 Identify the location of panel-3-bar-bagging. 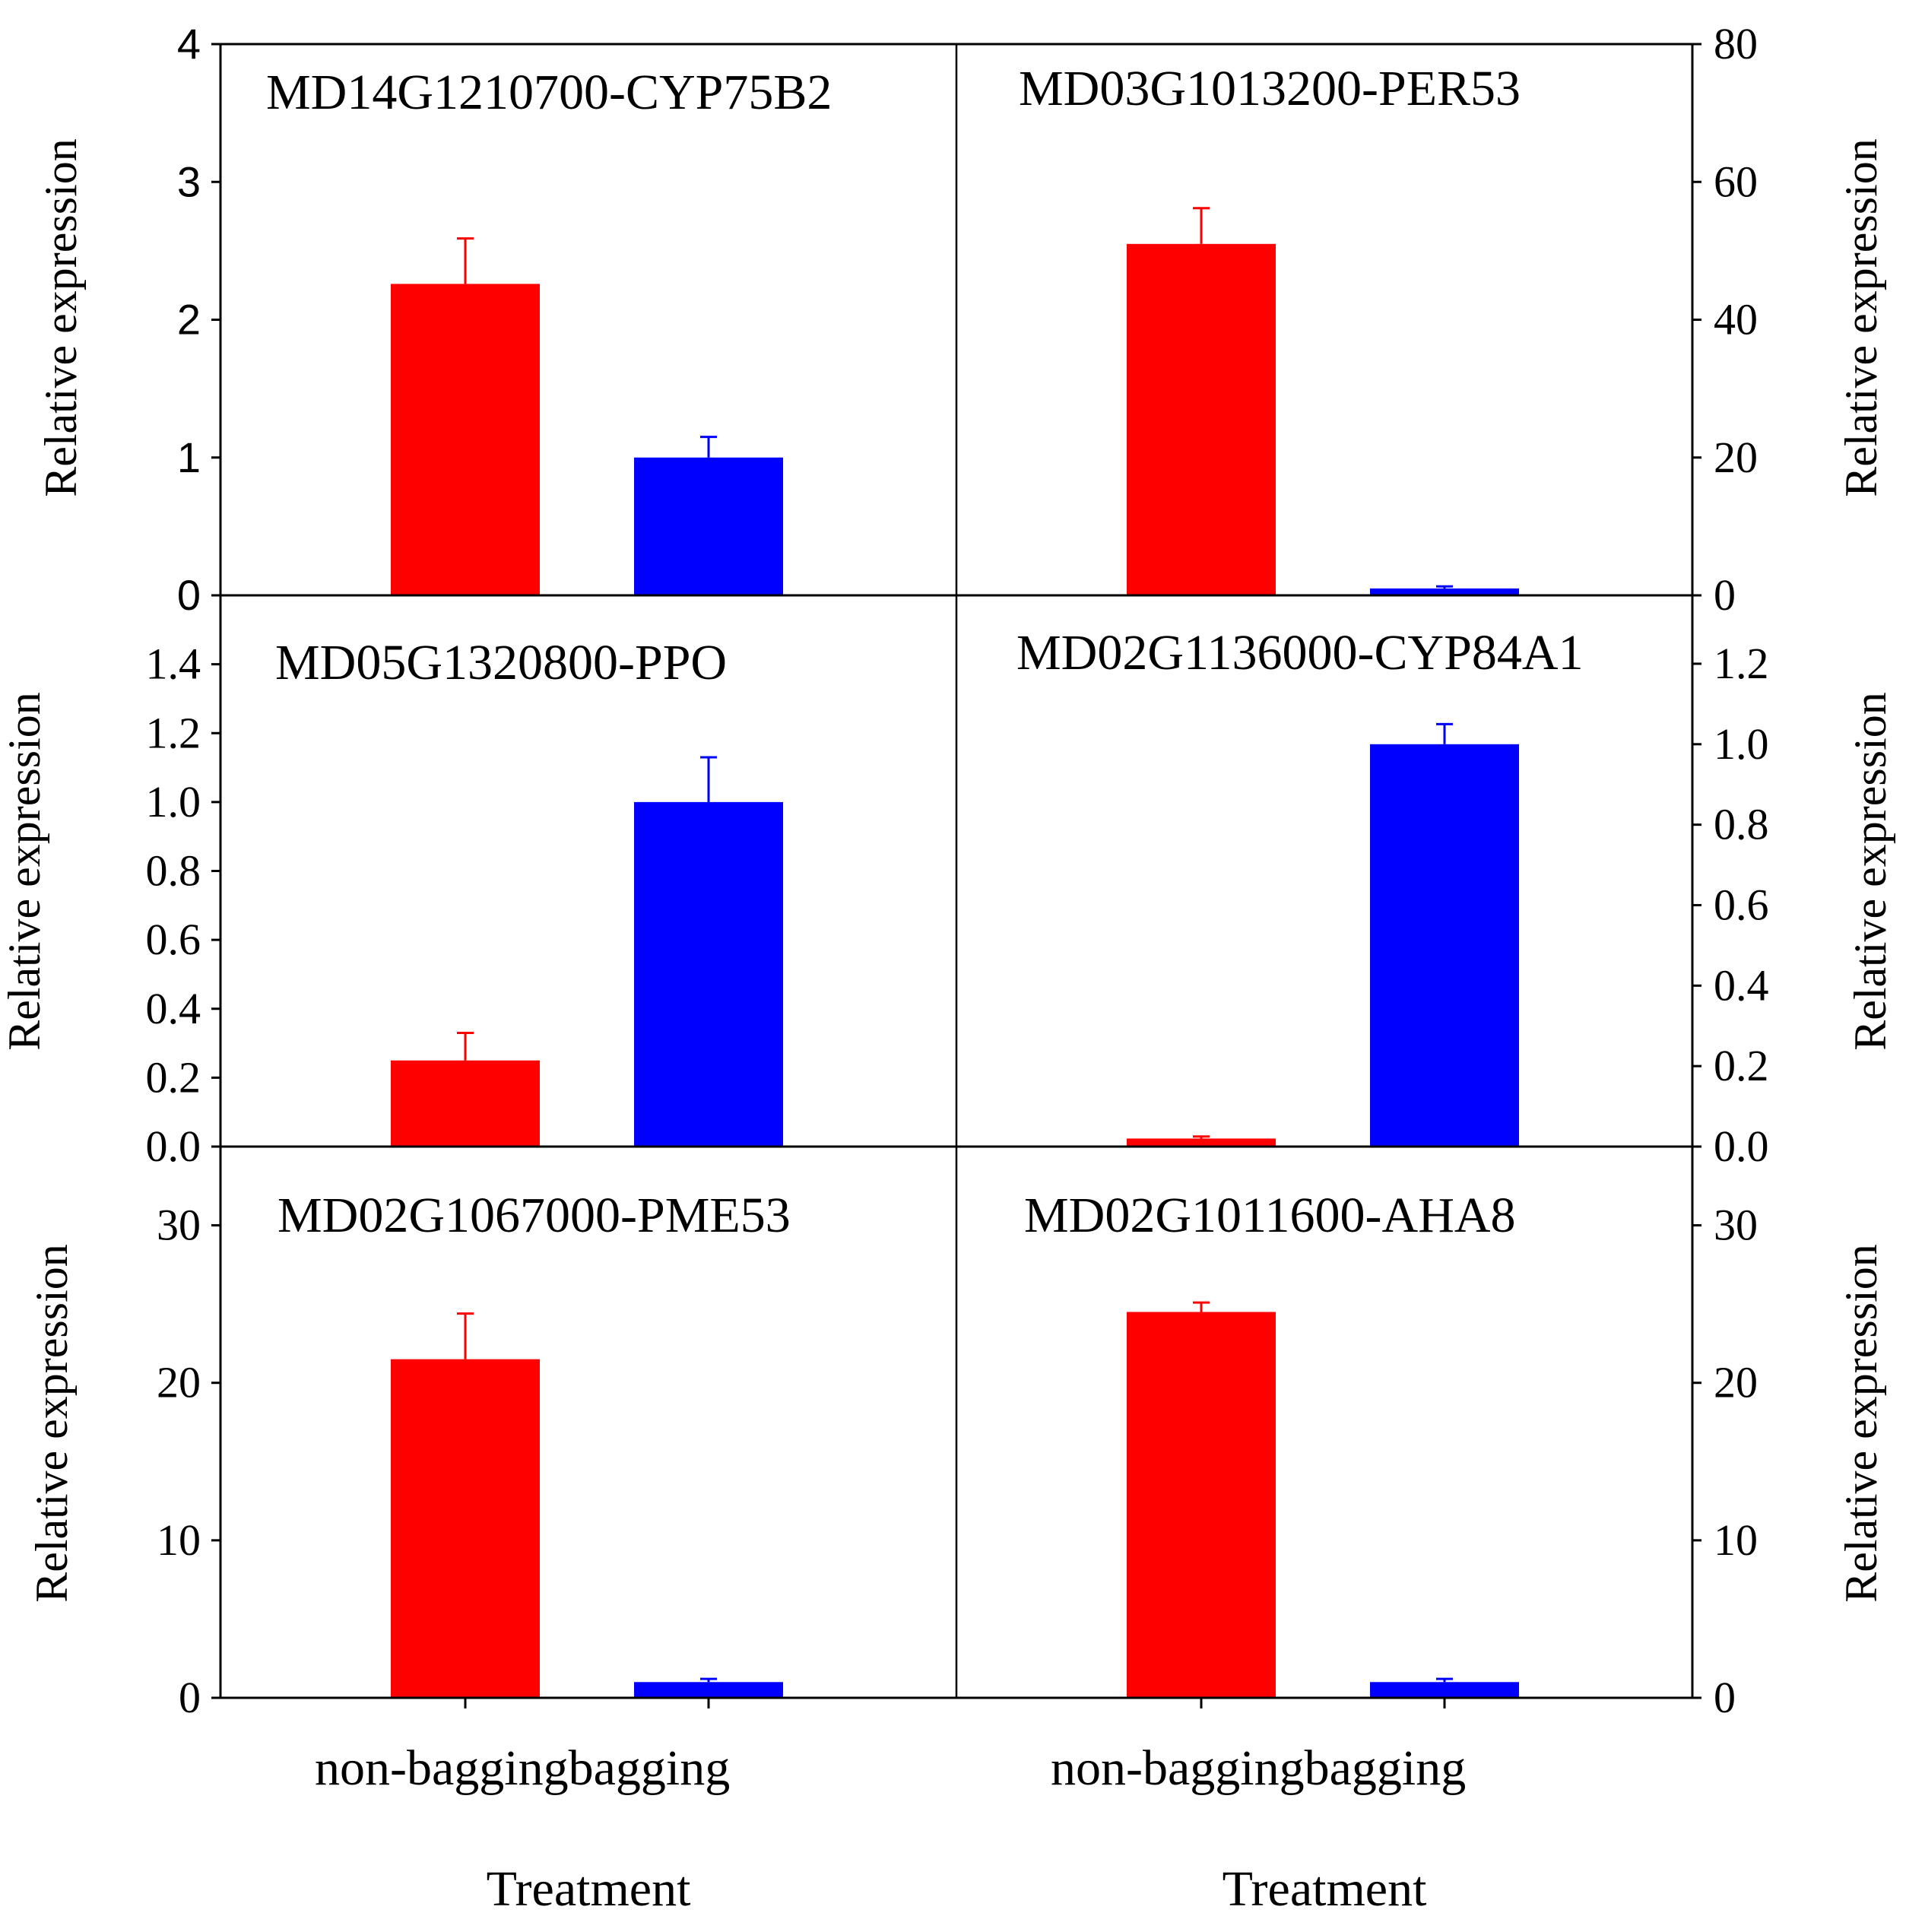
(708, 974).